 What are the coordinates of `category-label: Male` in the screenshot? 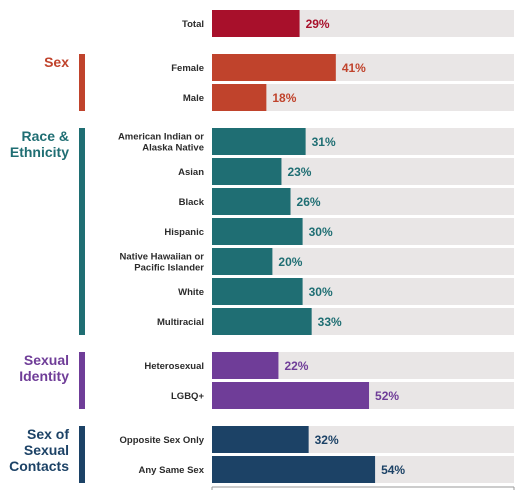 It's located at (193, 98).